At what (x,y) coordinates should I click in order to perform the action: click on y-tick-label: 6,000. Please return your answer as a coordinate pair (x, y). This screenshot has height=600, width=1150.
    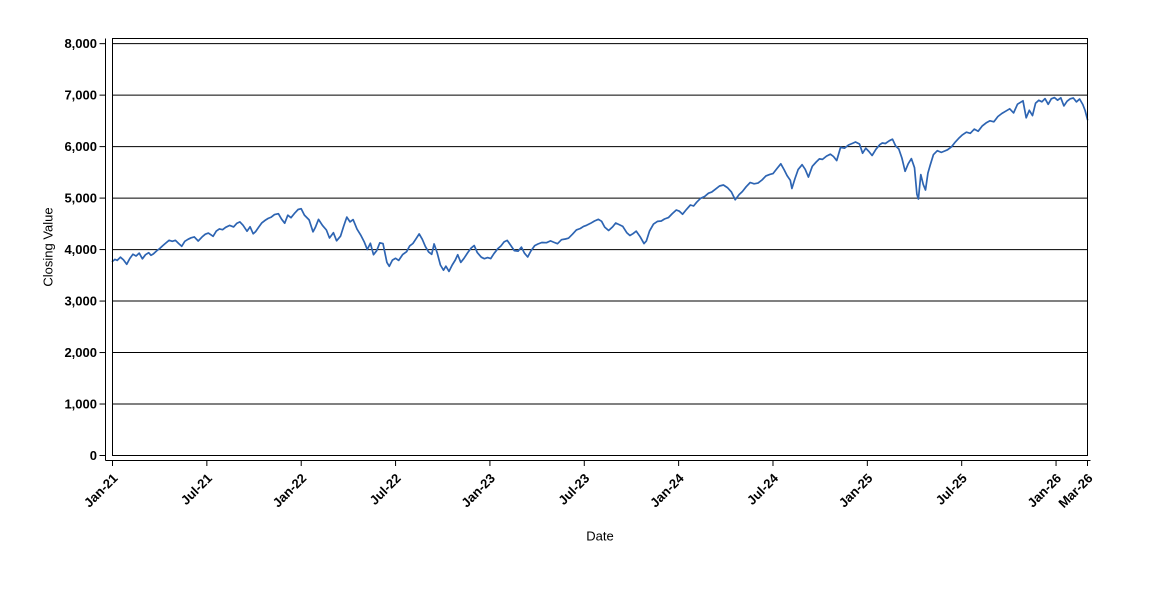
    Looking at the image, I should click on (80, 146).